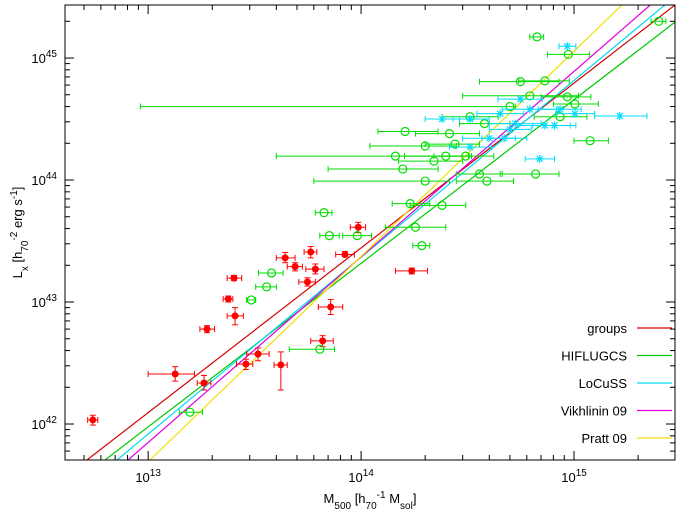 The image size is (681, 516). Describe the element at coordinates (142, 477) in the screenshot. I see `x-tick-base: 10` at that location.